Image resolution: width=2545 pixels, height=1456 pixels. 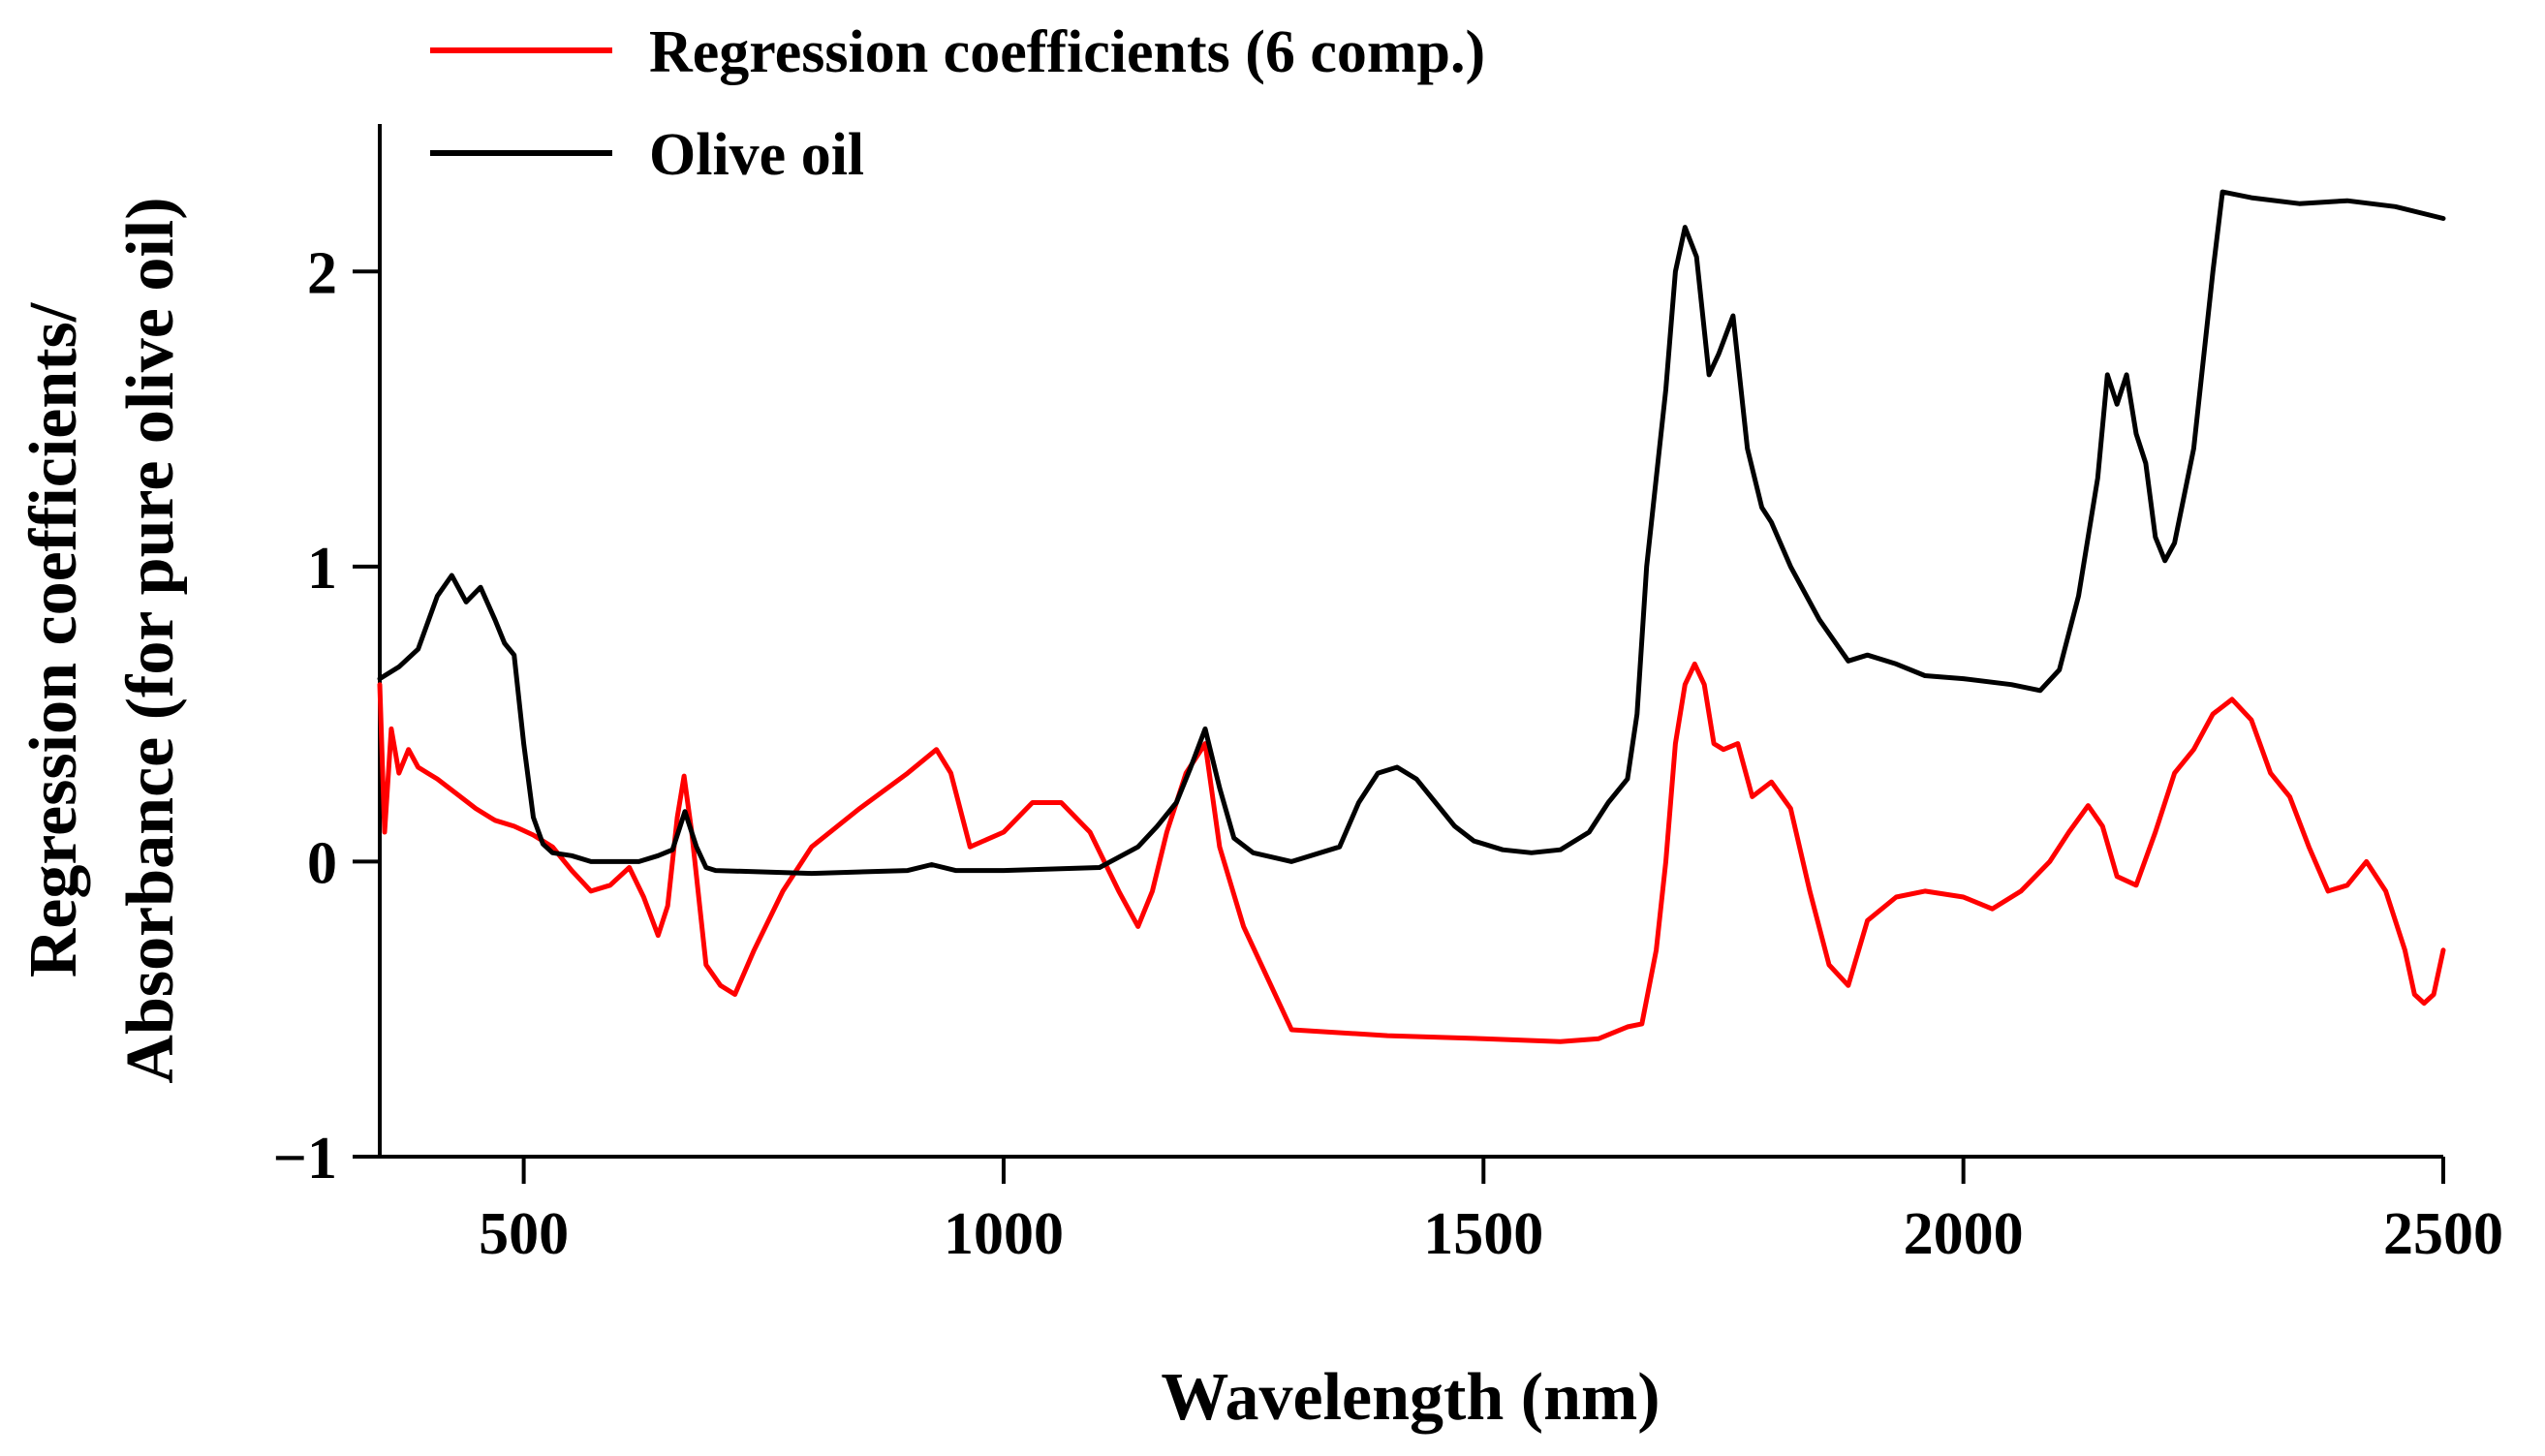 What do you see at coordinates (1964, 1234) in the screenshot?
I see `x-tick-label: 2000` at bounding box center [1964, 1234].